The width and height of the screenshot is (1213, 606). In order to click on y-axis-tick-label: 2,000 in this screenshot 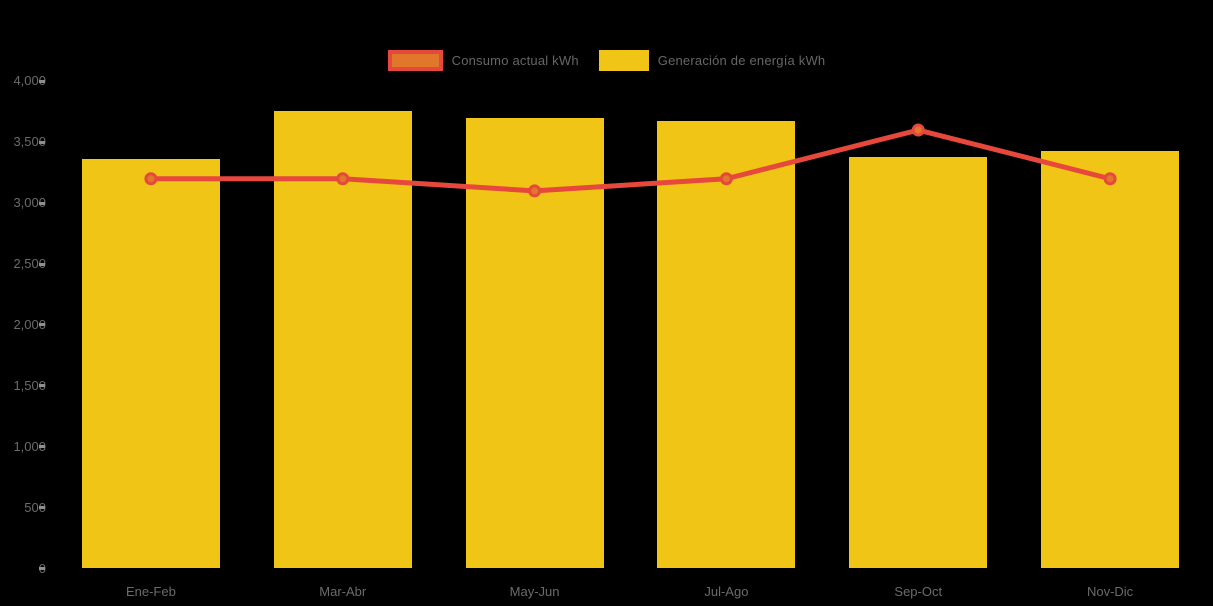, I will do `click(29, 324)`.